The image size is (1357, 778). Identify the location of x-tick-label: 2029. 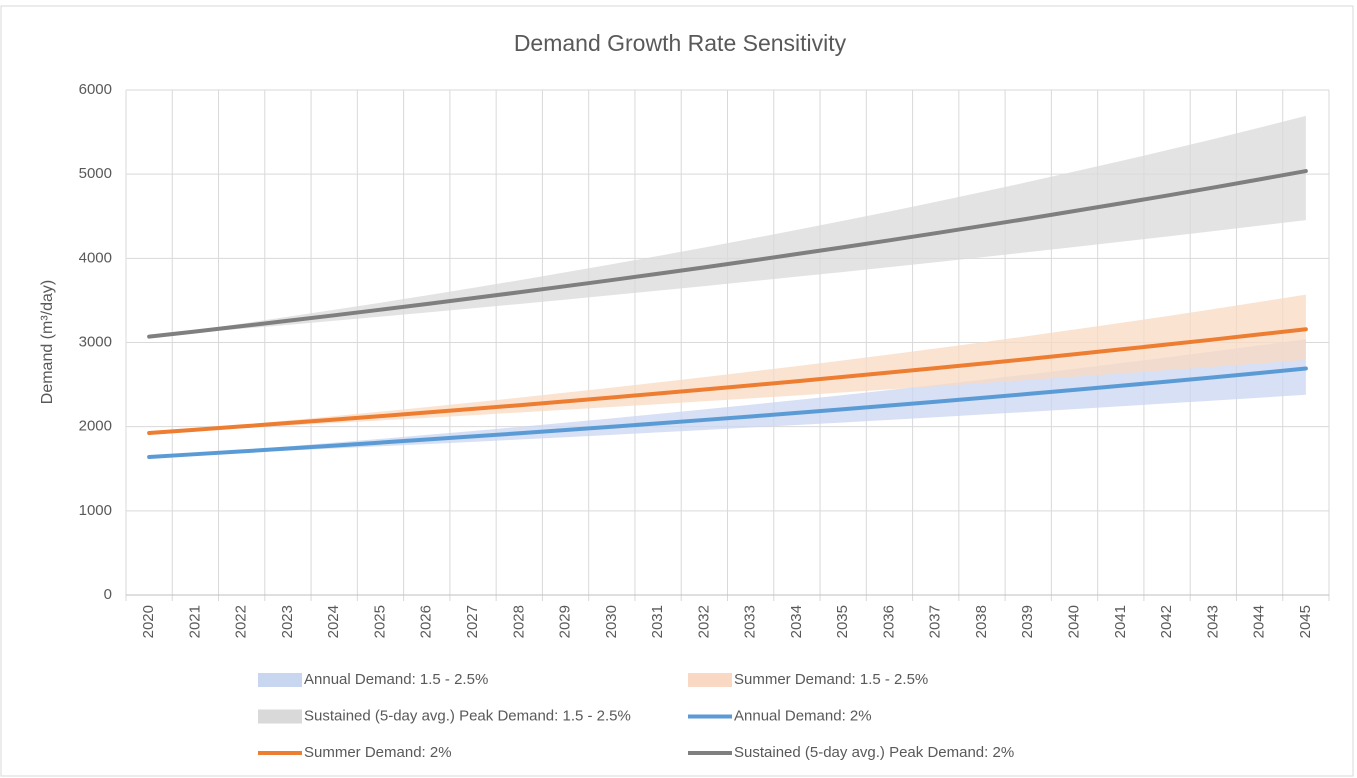
(565, 621).